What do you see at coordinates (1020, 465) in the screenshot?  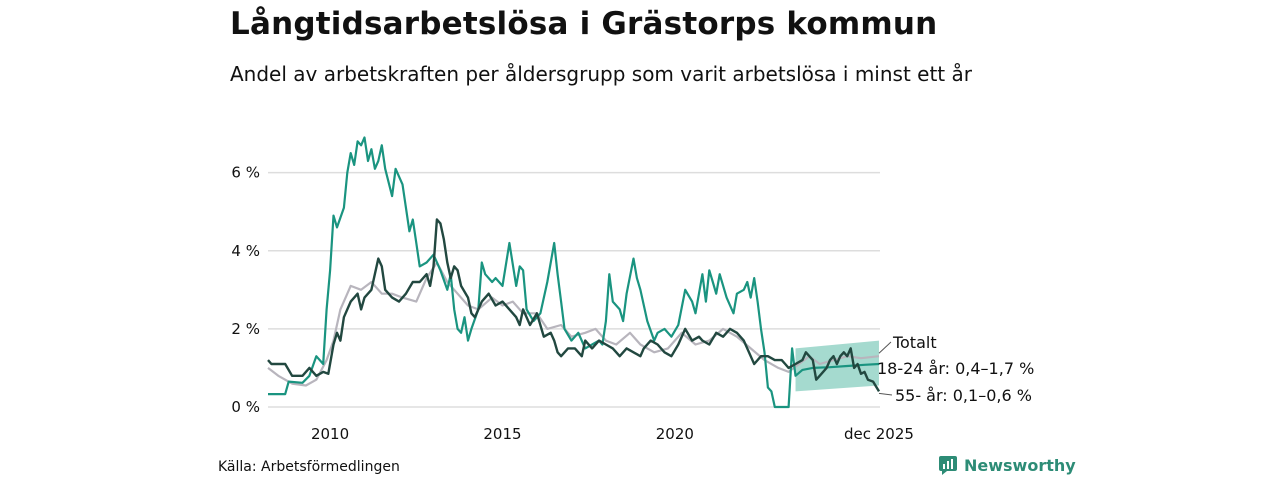 I see `brand-name: Newsworthy` at bounding box center [1020, 465].